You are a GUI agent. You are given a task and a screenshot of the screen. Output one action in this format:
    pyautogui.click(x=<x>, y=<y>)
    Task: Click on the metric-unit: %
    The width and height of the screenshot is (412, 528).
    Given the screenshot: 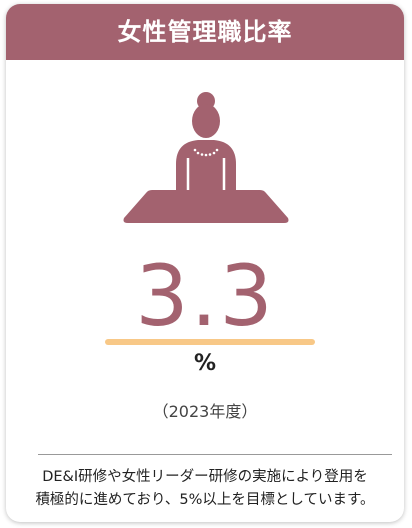 What is the action you would take?
    pyautogui.click(x=205, y=363)
    